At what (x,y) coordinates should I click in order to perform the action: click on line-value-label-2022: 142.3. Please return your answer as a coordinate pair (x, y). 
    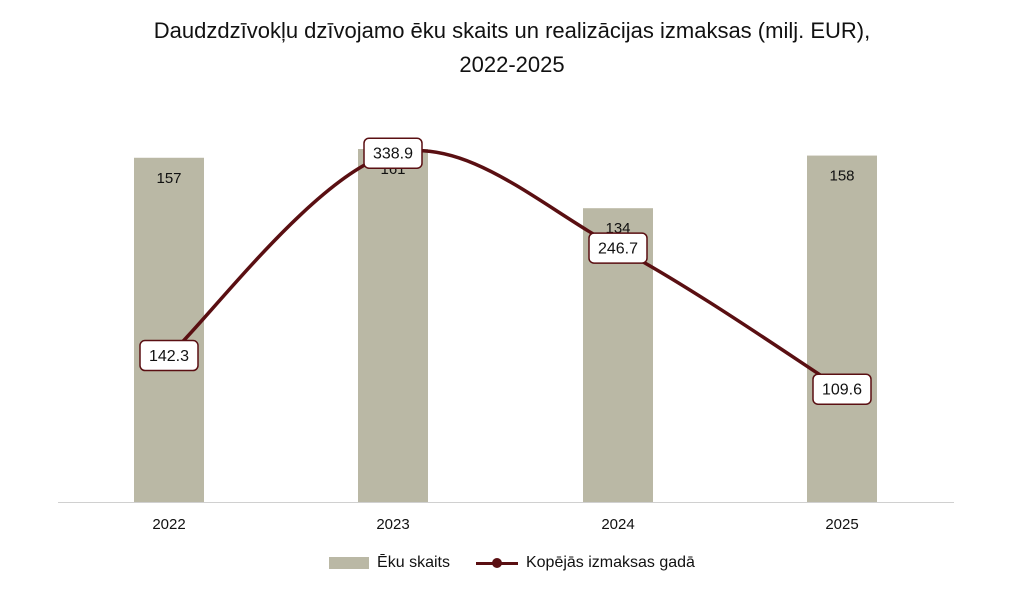
    Looking at the image, I should click on (169, 356).